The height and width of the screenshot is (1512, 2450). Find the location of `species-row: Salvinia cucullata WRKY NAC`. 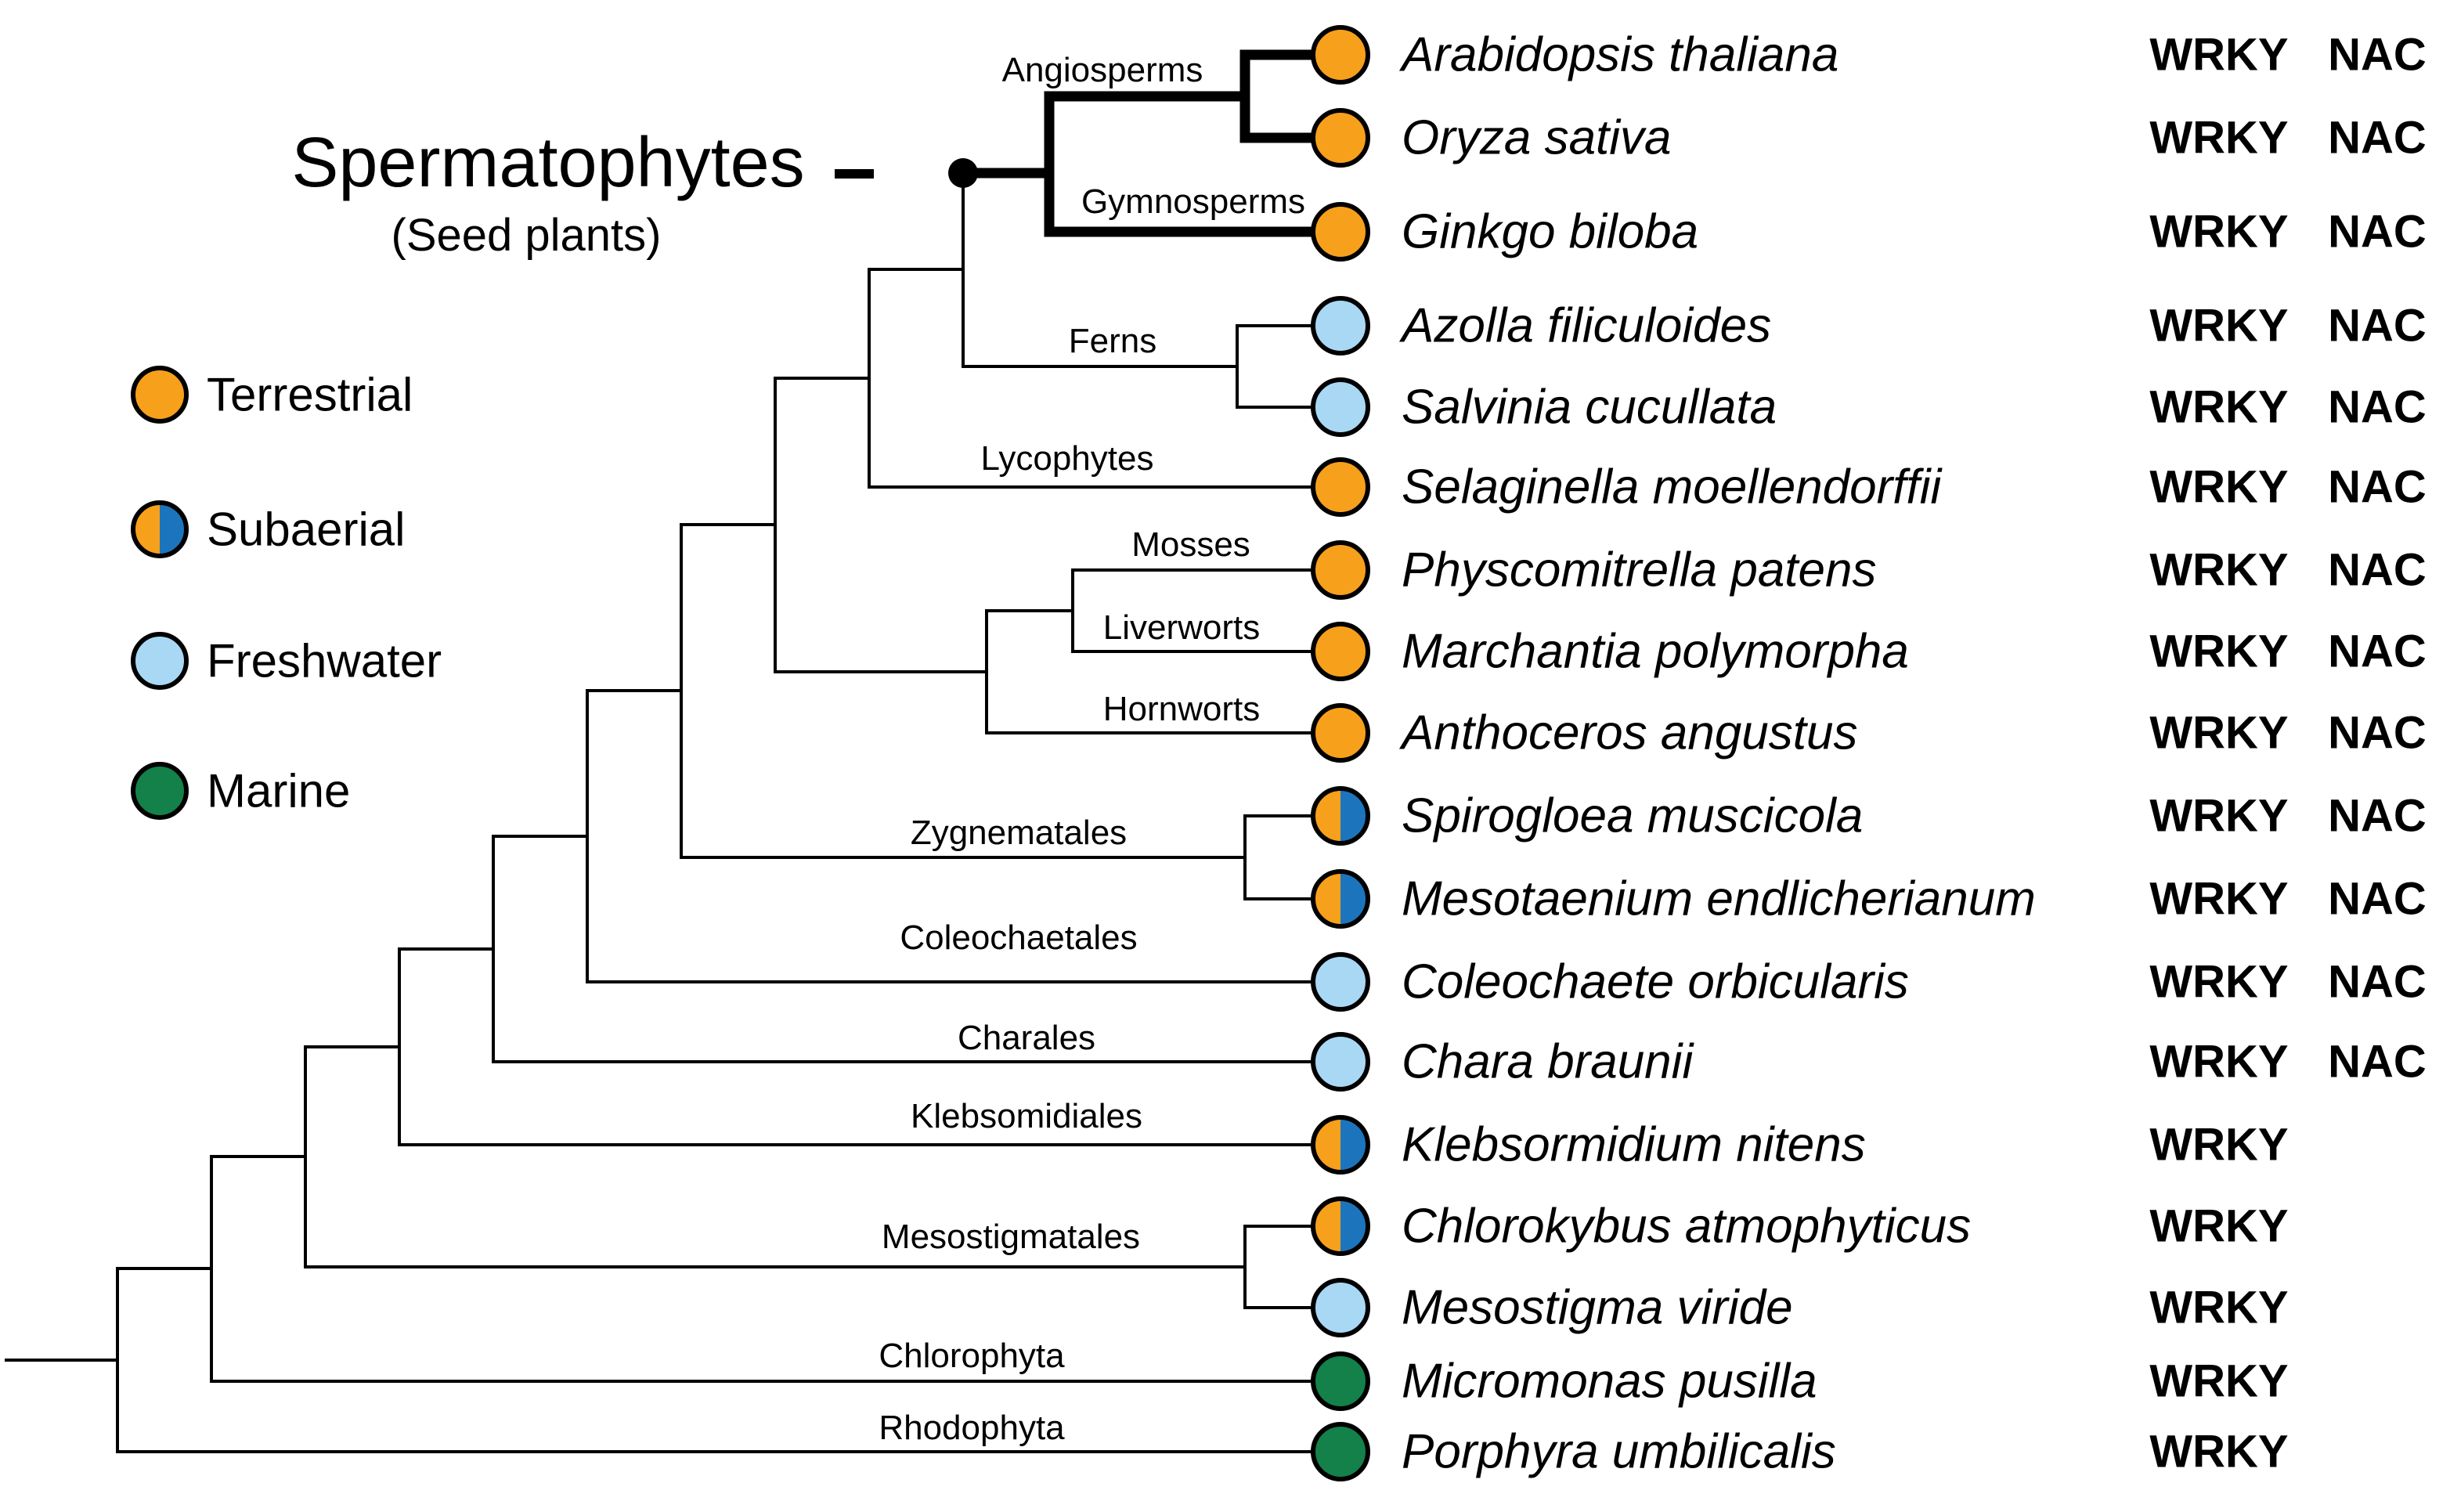

species-row: Salvinia cucullata WRKY NAC is located at coordinates (1869, 407).